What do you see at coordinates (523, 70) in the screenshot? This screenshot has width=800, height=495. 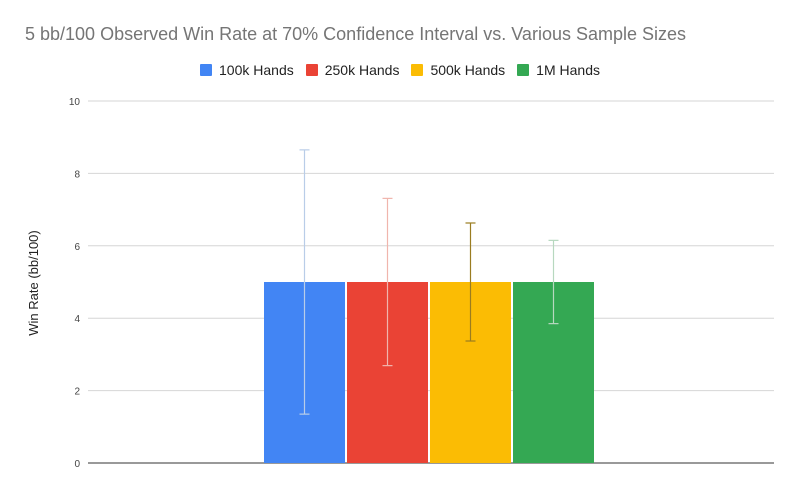 I see `legend-swatch-1m` at bounding box center [523, 70].